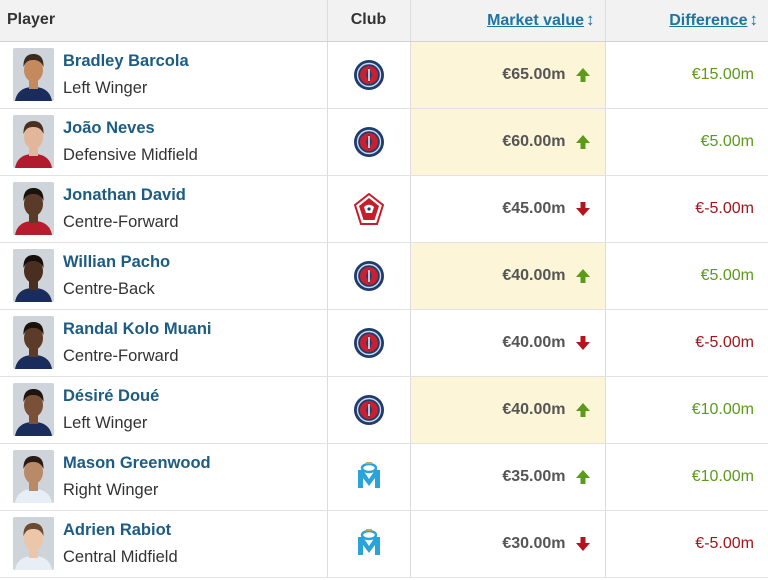  What do you see at coordinates (137, 329) in the screenshot?
I see `player-name-link: Randal Kolo Muani` at bounding box center [137, 329].